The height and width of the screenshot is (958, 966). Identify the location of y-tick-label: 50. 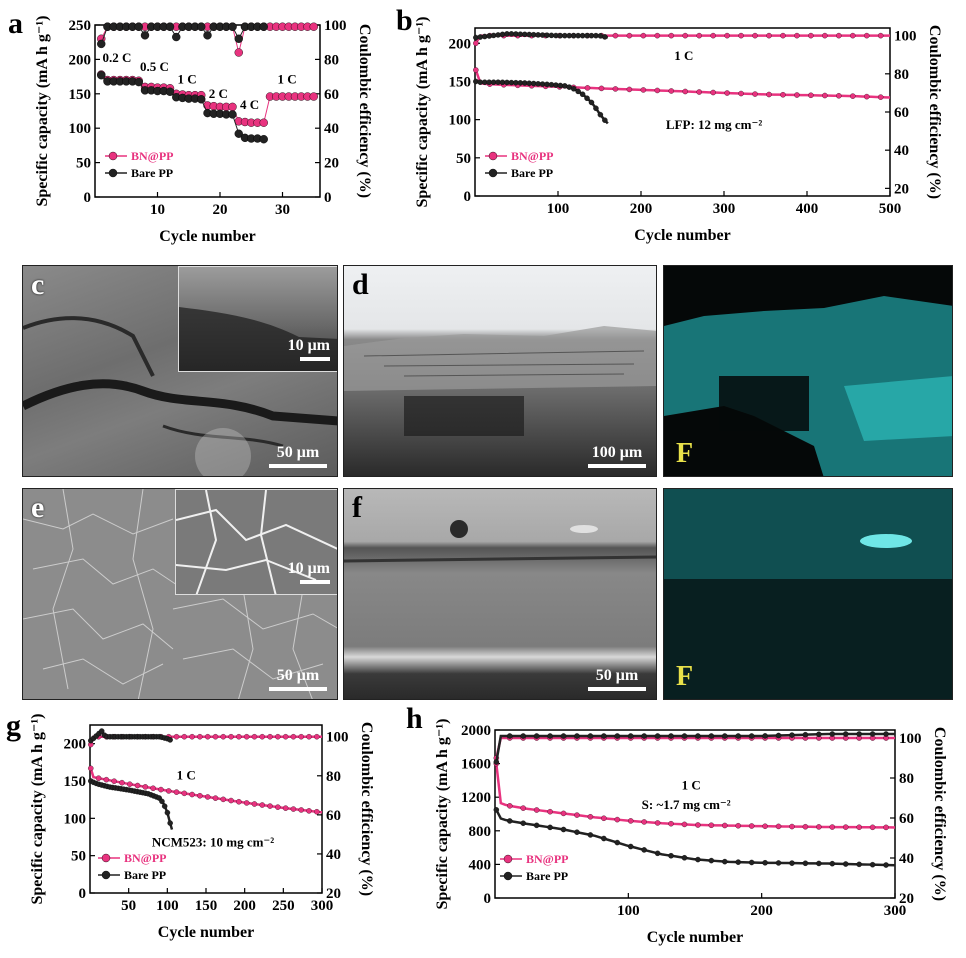
(463, 159).